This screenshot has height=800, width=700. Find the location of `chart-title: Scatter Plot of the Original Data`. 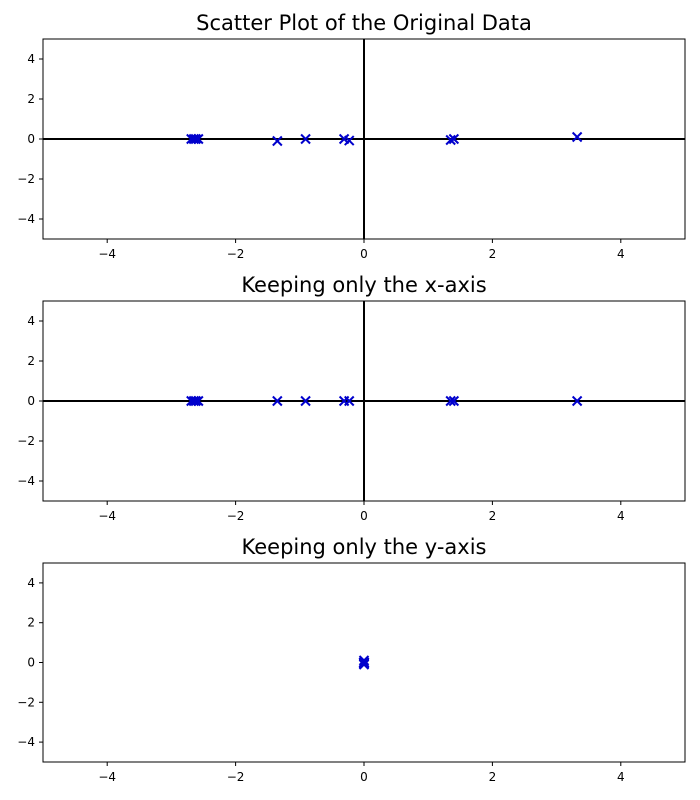

chart-title: Scatter Plot of the Original Data is located at coordinates (364, 23).